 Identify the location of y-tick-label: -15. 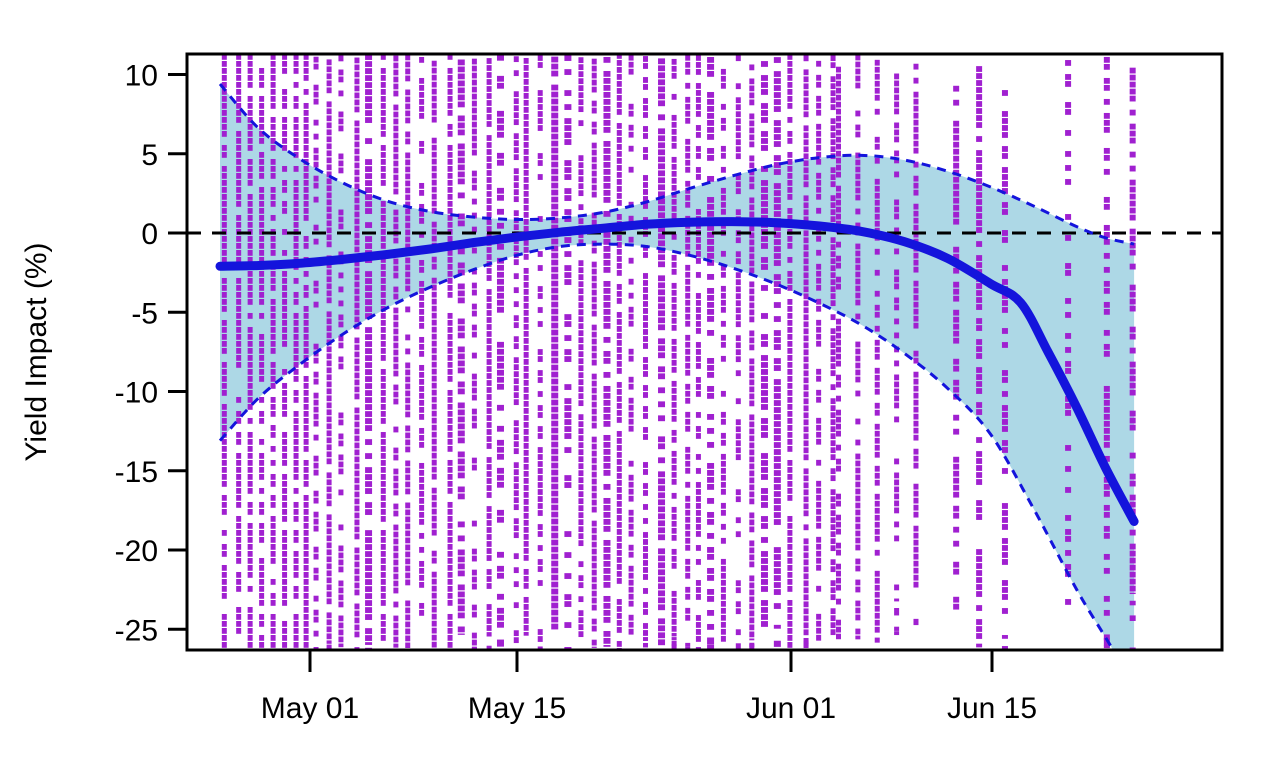
(136, 472).